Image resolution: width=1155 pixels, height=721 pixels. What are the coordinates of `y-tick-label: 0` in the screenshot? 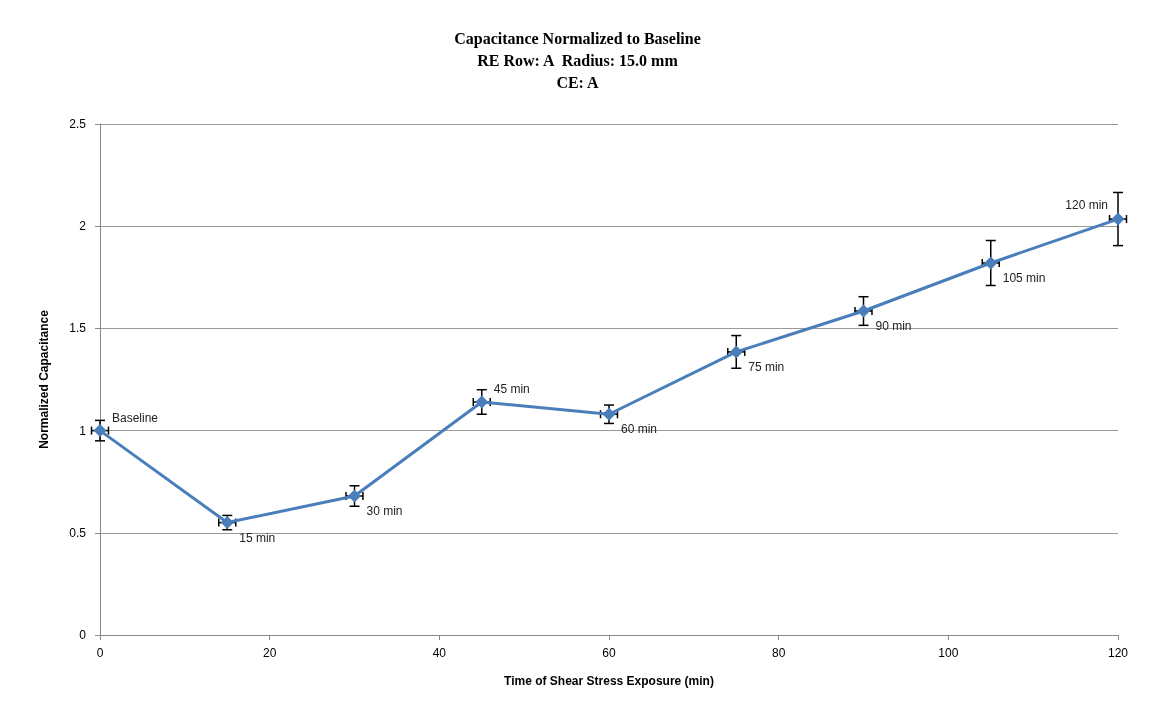 It's located at (83, 635).